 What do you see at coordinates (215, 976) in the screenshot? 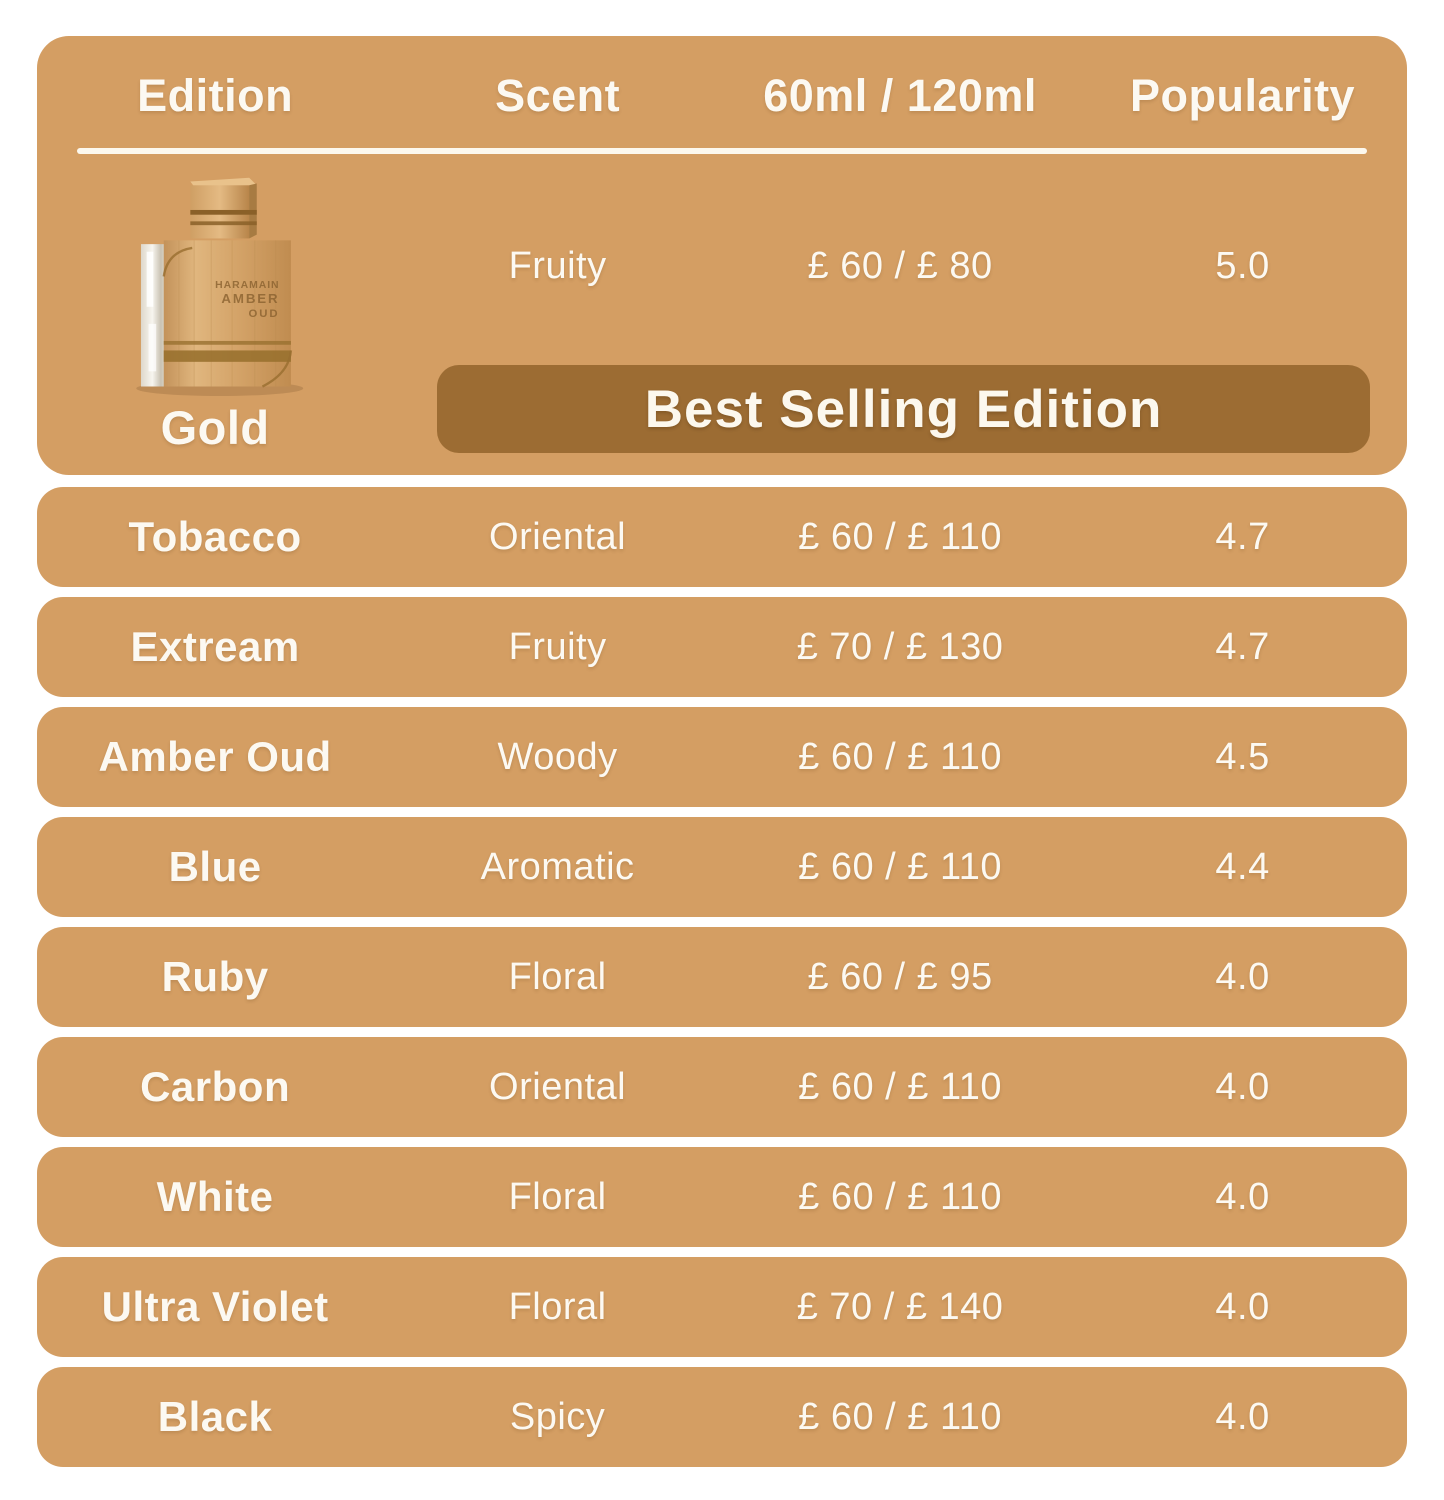
I see `row-edition: Ruby` at bounding box center [215, 976].